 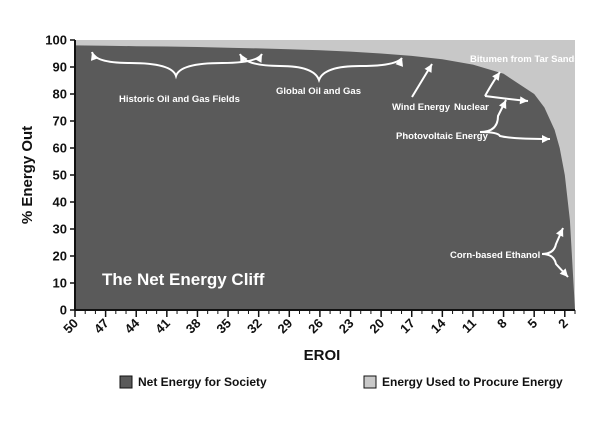 I want to click on arrow-ethanol-down, so click(x=555, y=265).